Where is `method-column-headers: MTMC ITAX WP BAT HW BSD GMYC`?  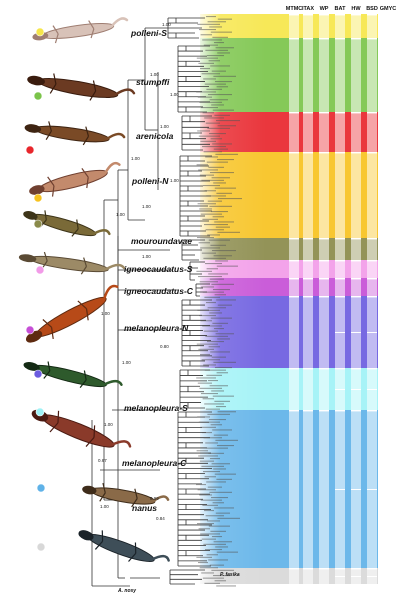 method-column-headers: MTMC ITAX WP BAT HW BSD GMYC is located at coordinates (341, 9).